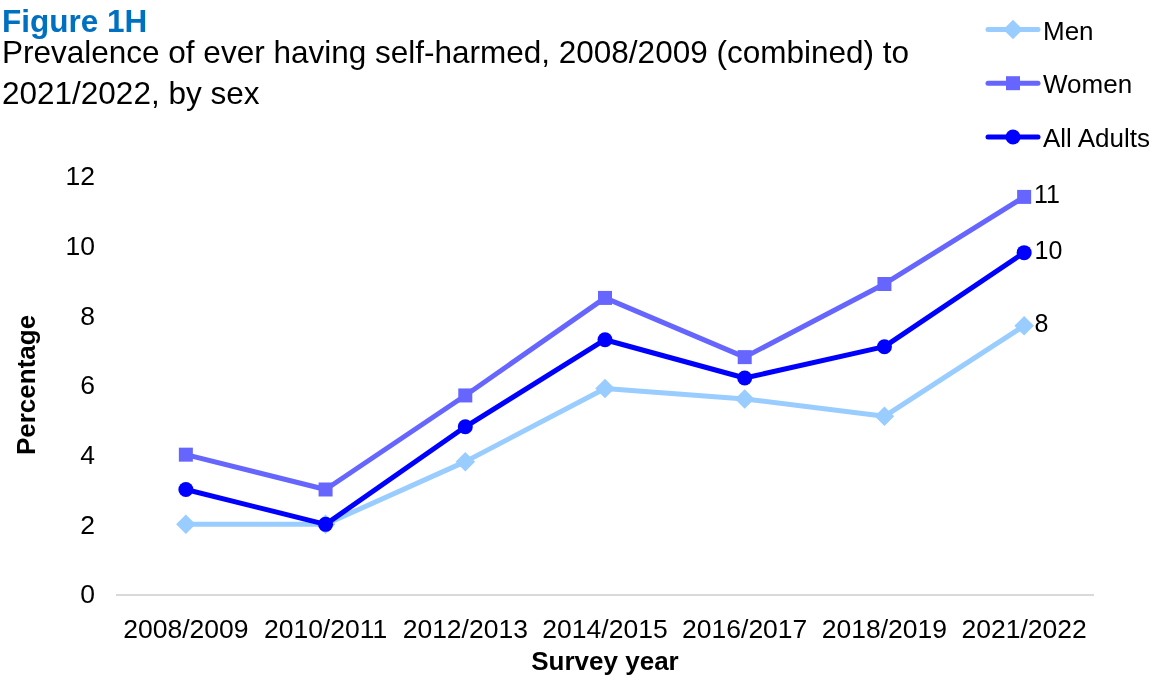 This screenshot has height=676, width=1155. I want to click on y-tick-label: 4, so click(87, 454).